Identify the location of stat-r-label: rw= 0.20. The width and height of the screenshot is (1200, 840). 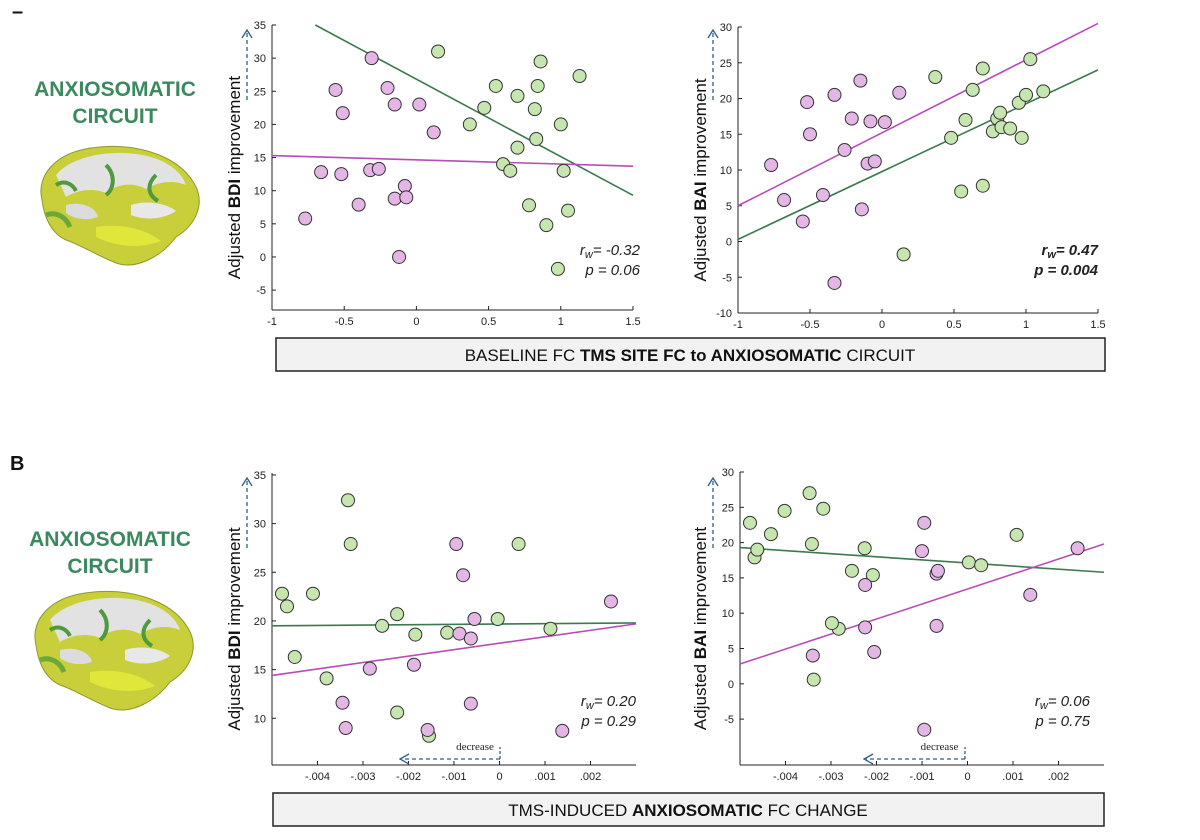
(609, 702).